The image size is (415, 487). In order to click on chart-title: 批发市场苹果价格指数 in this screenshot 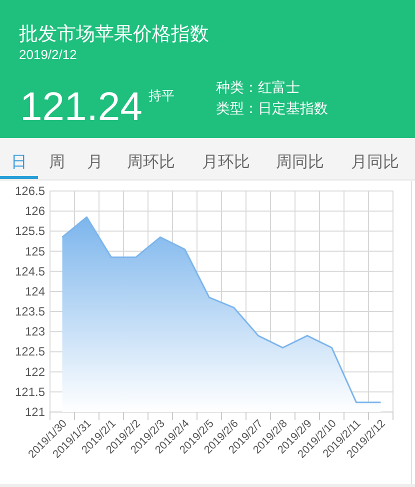, I will do `click(114, 34)`.